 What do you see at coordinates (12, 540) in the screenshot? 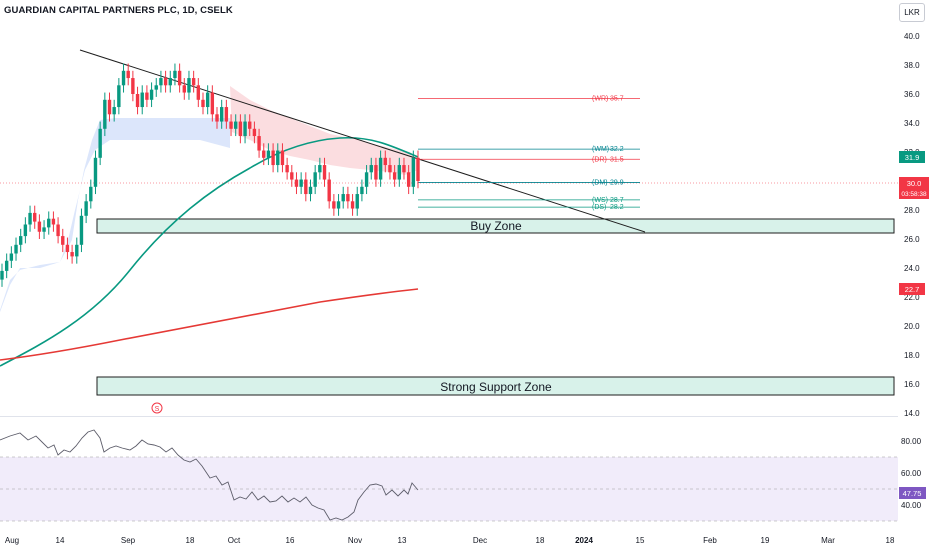
I see `time-tick: Aug` at bounding box center [12, 540].